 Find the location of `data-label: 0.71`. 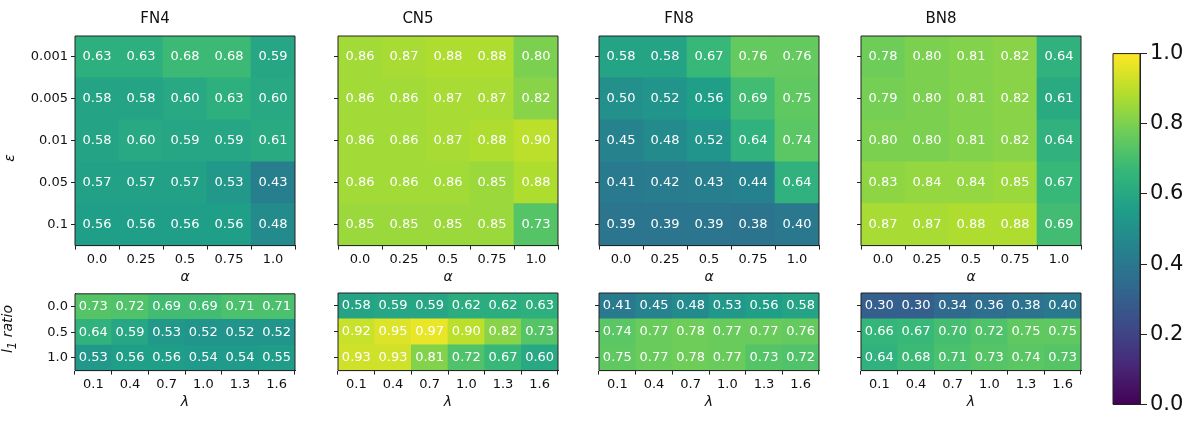

data-label: 0.71 is located at coordinates (953, 357).